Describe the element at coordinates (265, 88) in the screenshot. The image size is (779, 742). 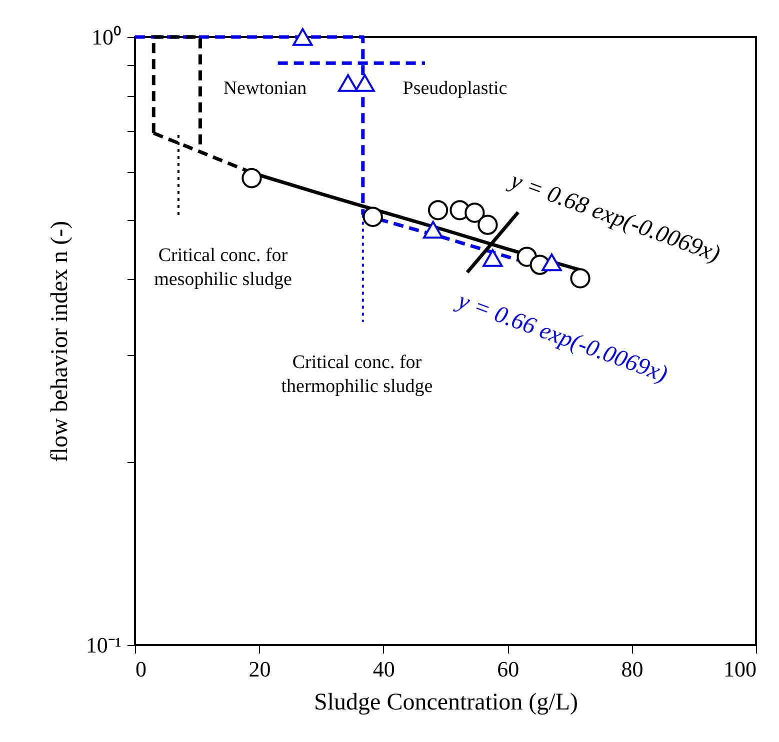
I see `annotation: Newtonian` at that location.